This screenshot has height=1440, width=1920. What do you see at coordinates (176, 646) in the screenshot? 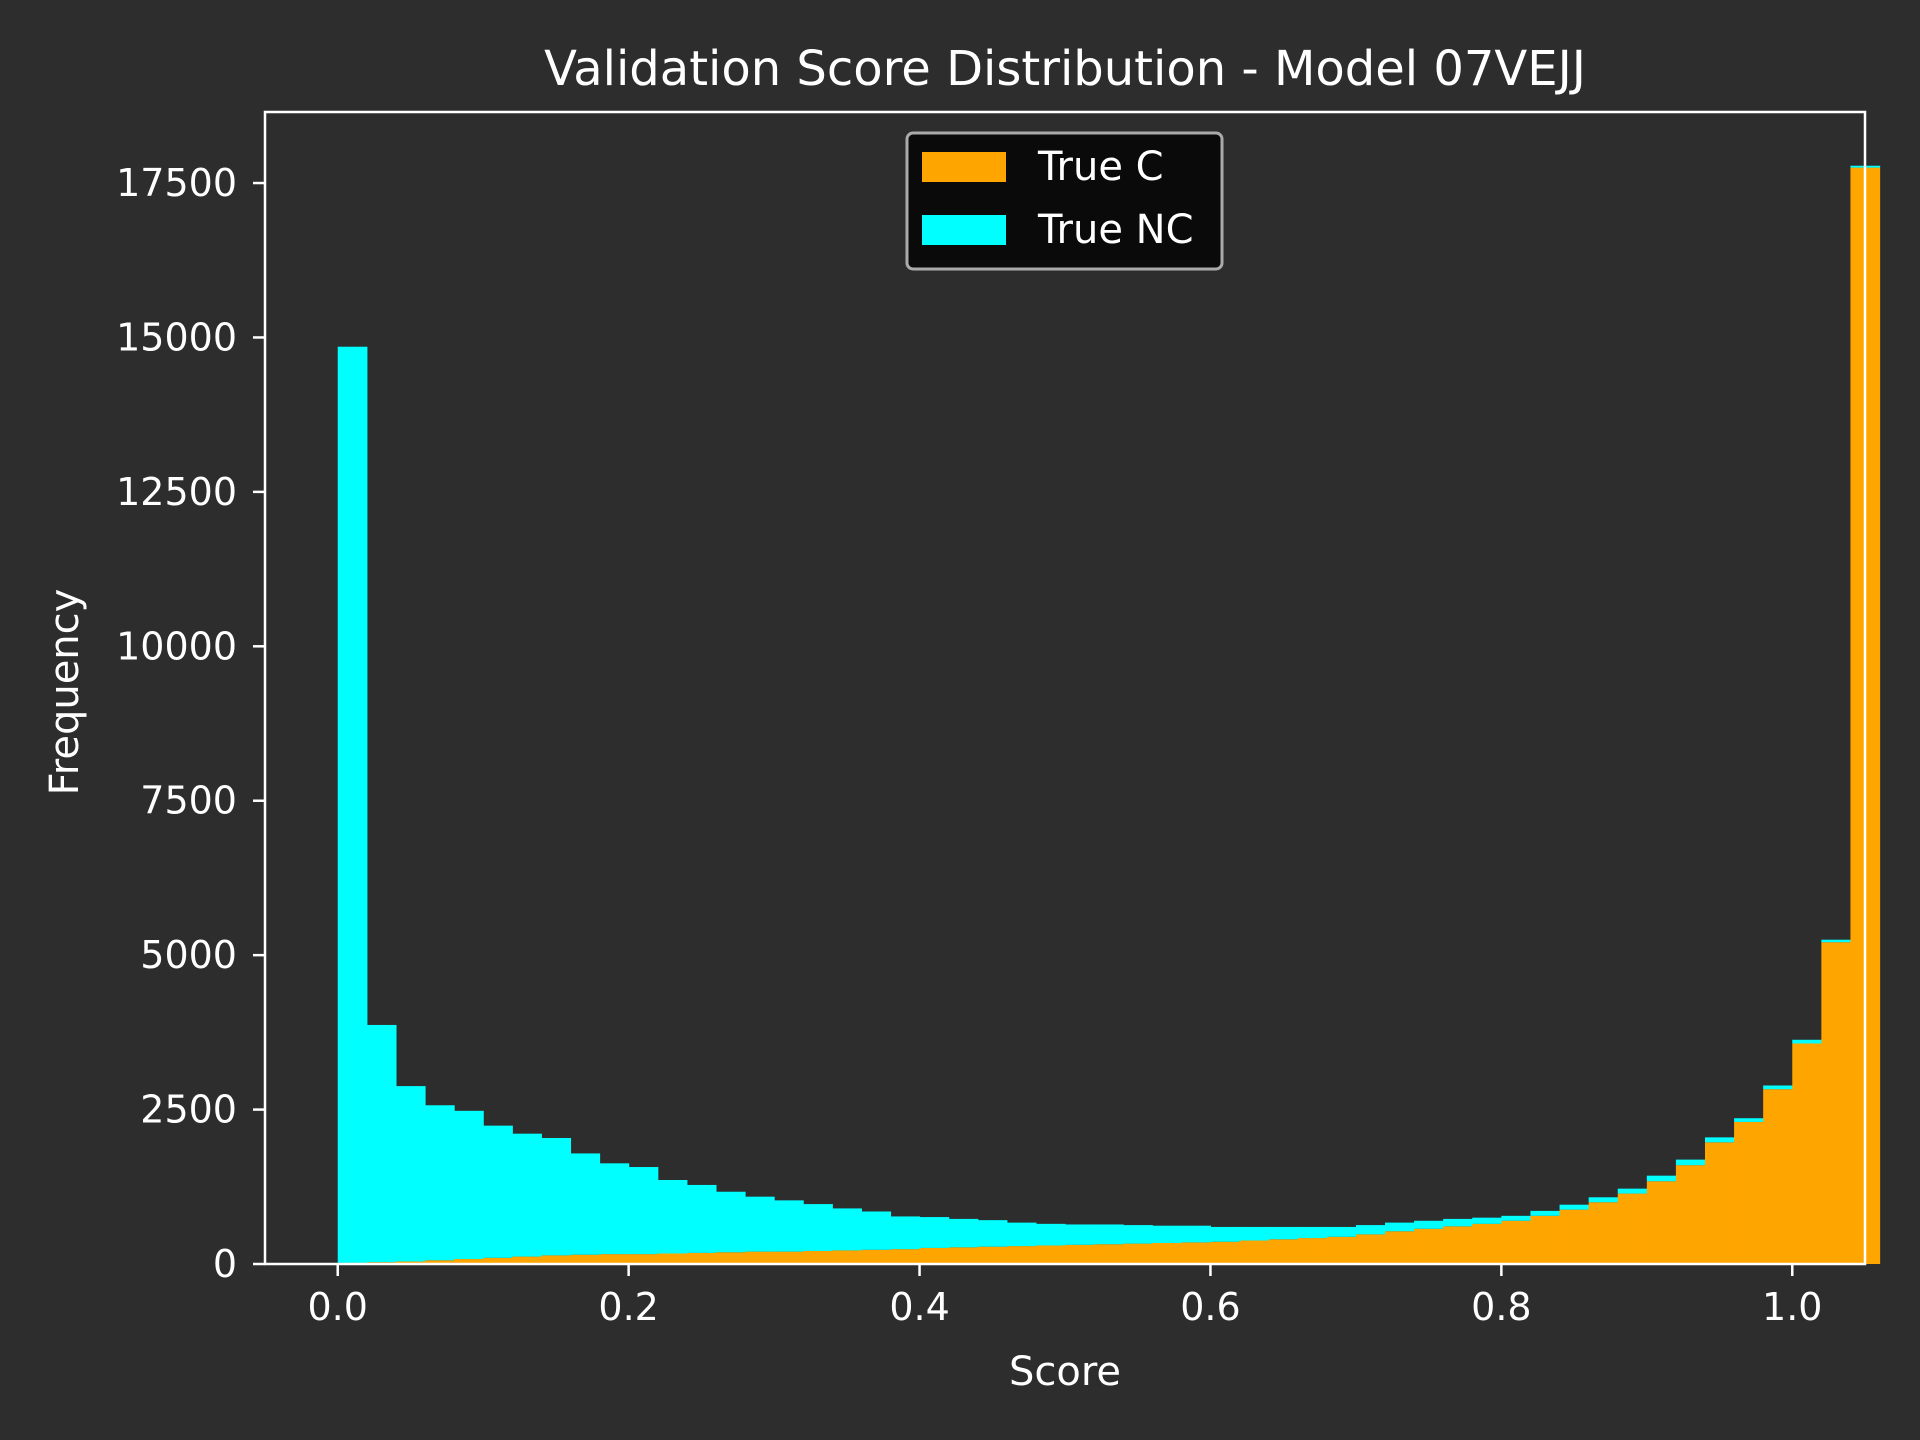
I see `y-tick-label: 10000` at bounding box center [176, 646].